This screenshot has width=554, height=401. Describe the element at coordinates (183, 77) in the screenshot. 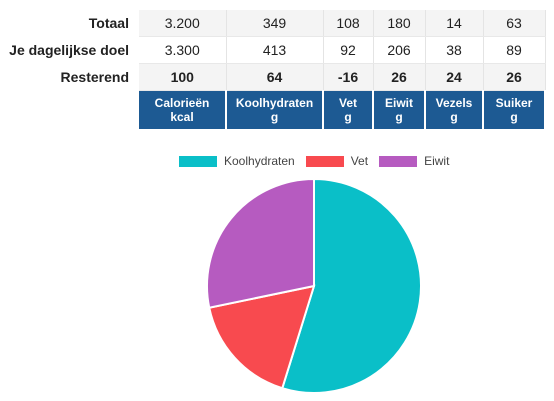

I see `resterend-calorieen: 100` at that location.